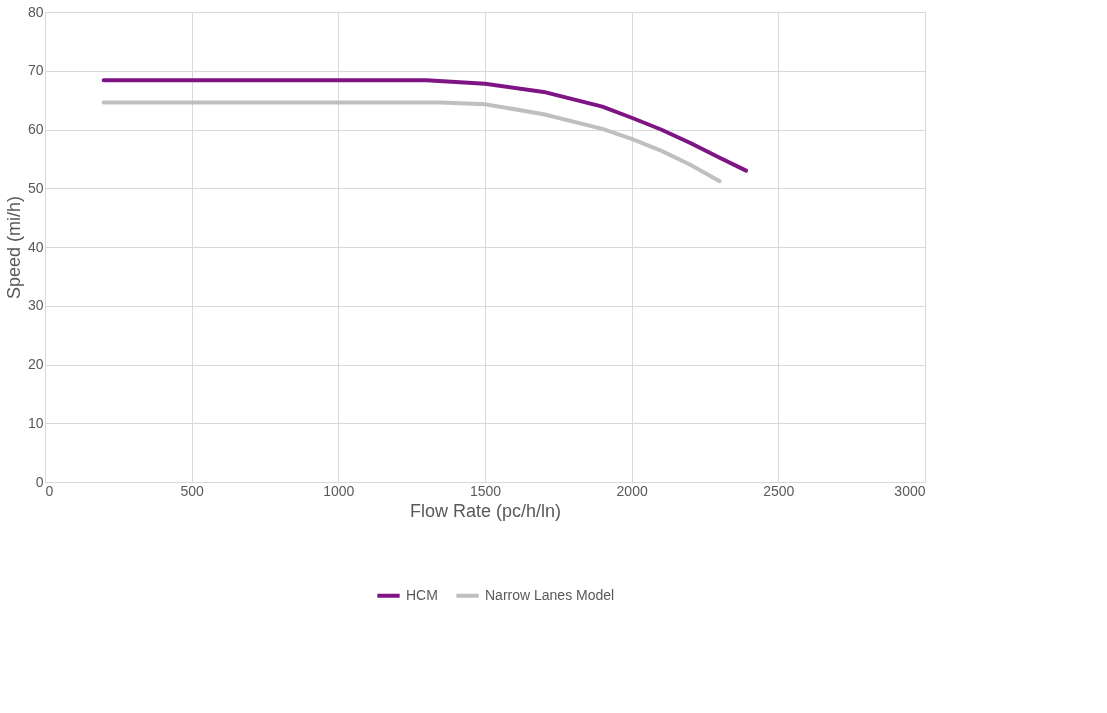  Describe the element at coordinates (550, 594) in the screenshot. I see `legend-label: Narrow Lanes Model` at that location.